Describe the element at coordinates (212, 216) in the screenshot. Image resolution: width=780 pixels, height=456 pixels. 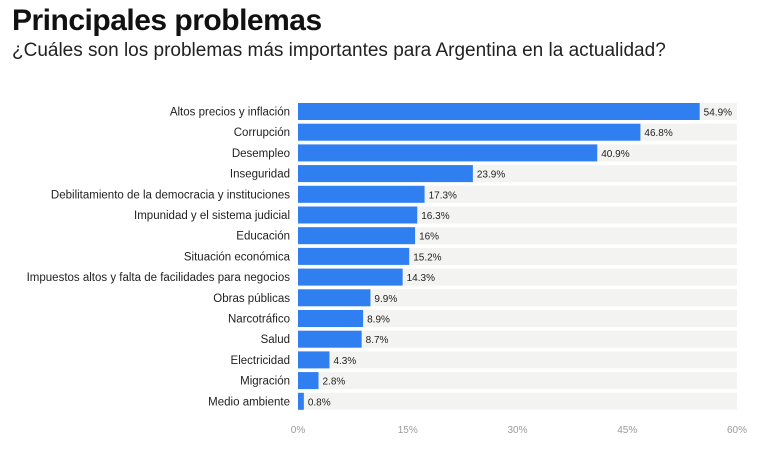
I see `category-label: Impunidad y el sistema judicial` at that location.